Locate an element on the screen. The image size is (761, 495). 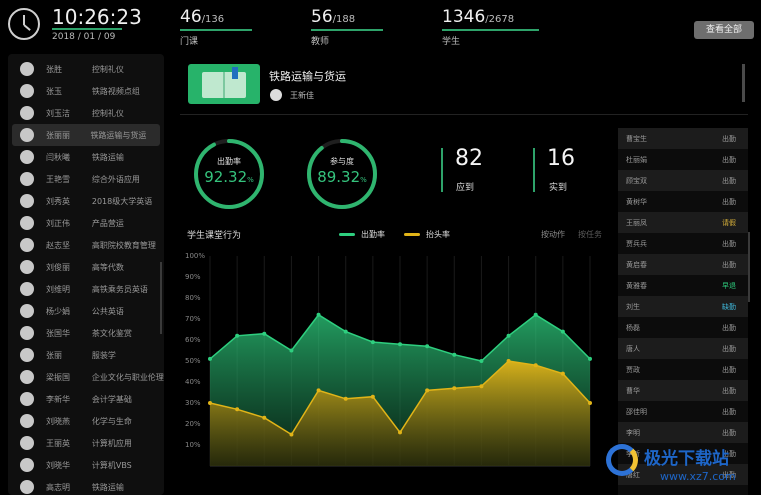
roster-row: 邵佳明 出勤 is located at coordinates (683, 411).